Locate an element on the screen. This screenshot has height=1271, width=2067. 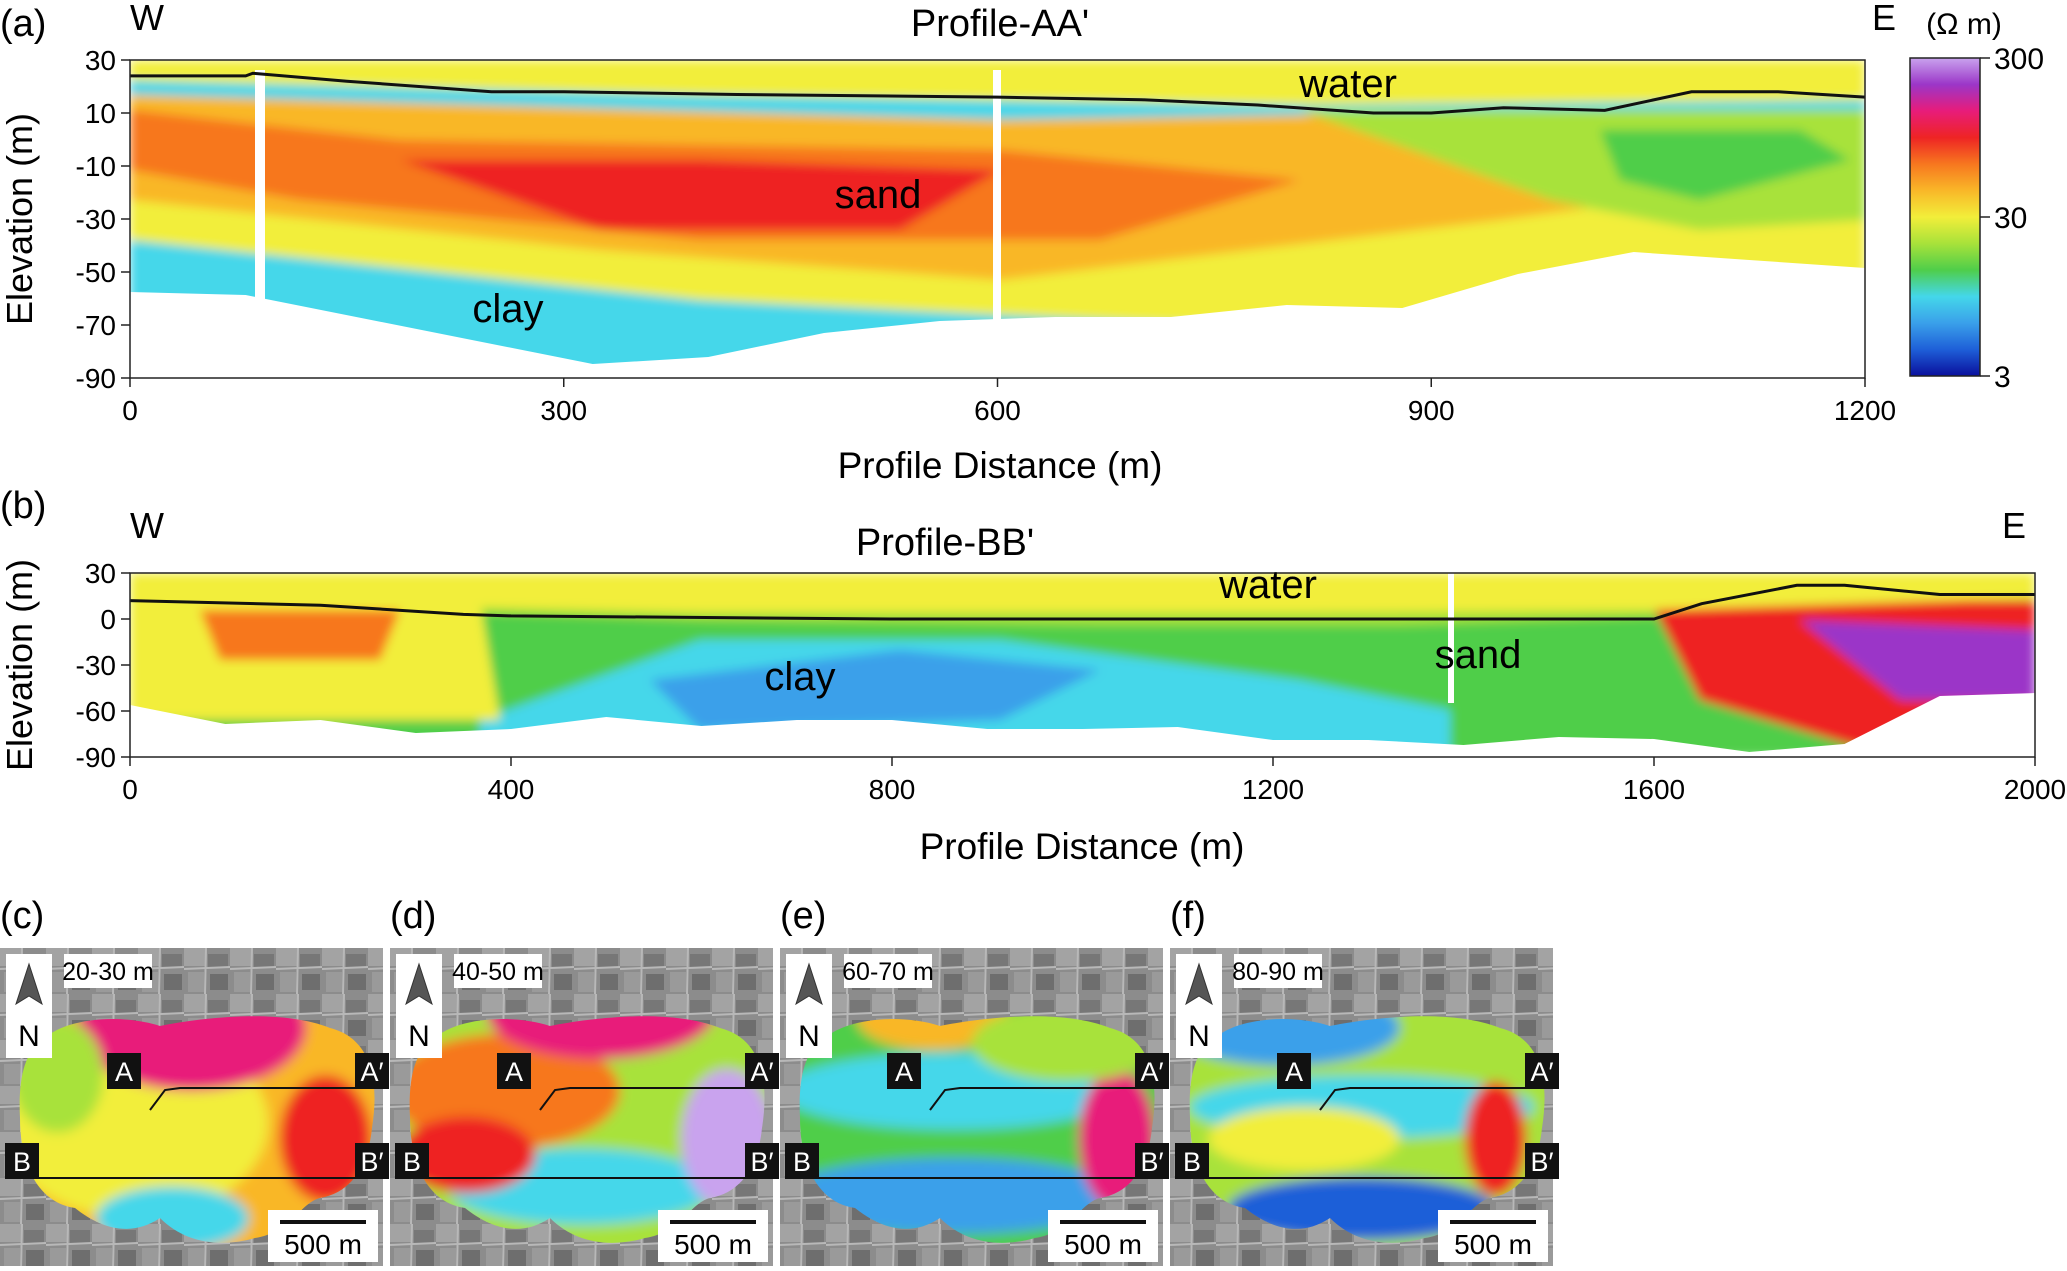
map-panel-label: (e) is located at coordinates (803, 916).